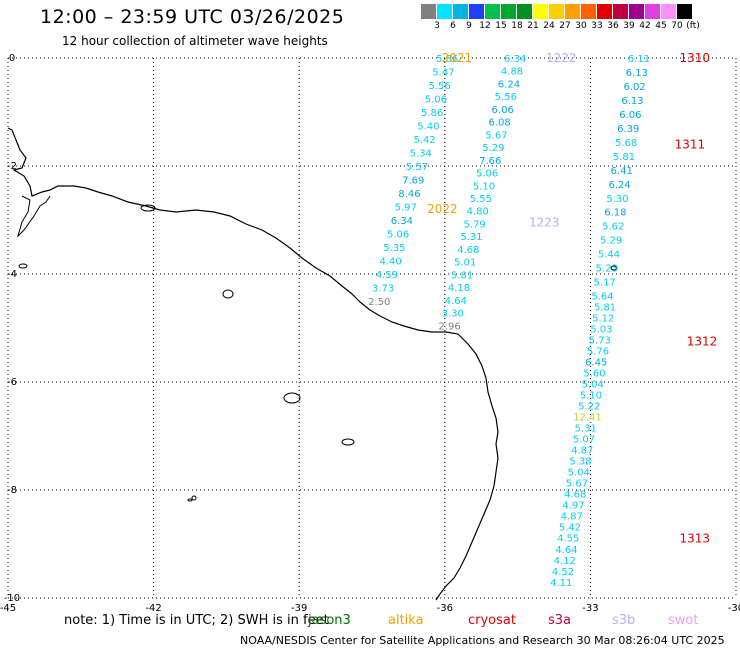  Describe the element at coordinates (428, 127) in the screenshot. I see `wave-height-label: 5.40` at that location.